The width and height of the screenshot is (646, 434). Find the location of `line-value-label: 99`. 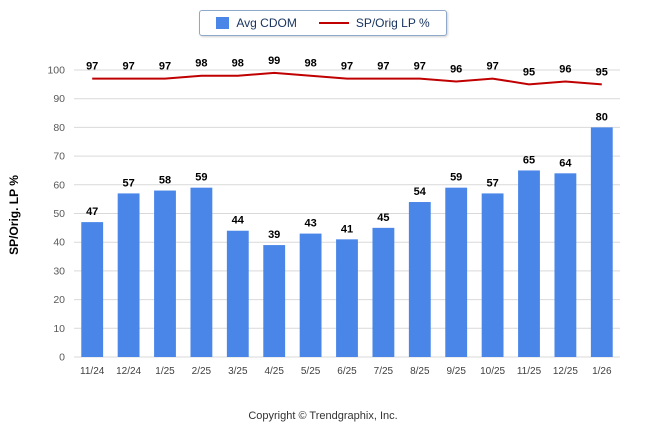

line-value-label: 99 is located at coordinates (274, 61).